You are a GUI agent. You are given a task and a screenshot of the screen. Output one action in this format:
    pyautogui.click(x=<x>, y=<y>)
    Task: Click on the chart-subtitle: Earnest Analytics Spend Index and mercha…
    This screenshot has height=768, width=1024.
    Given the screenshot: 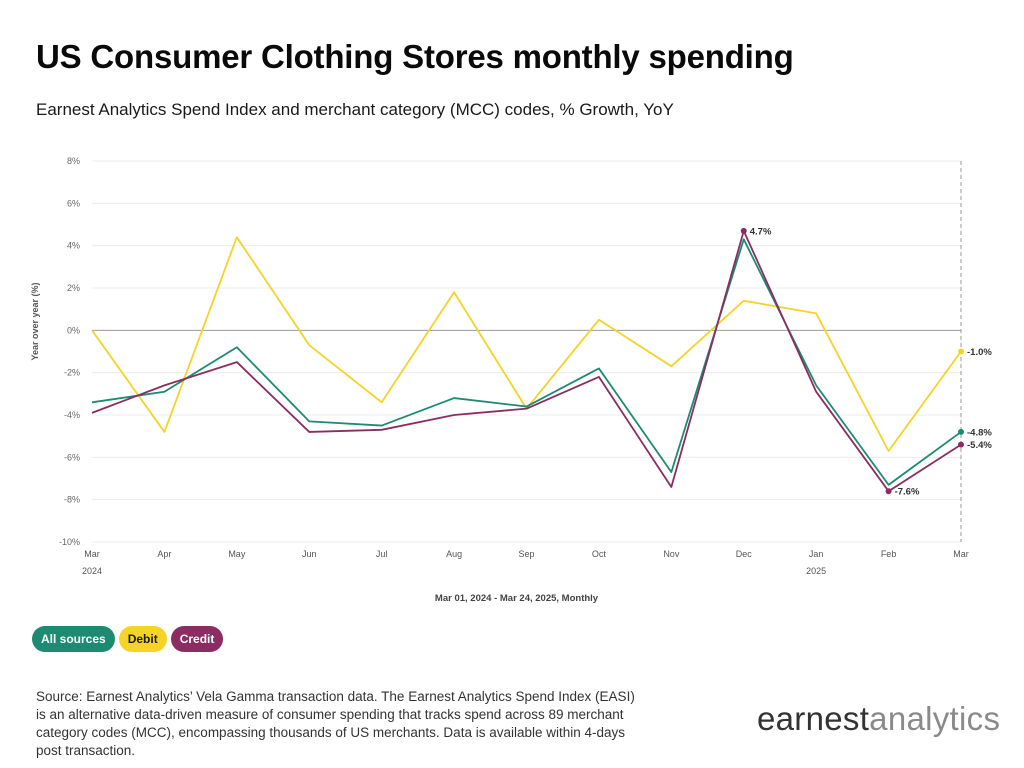 What is the action you would take?
    pyautogui.click(x=355, y=109)
    